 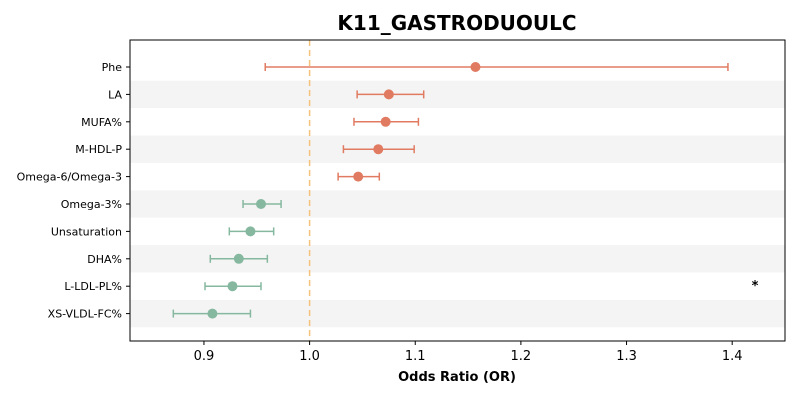 I want to click on y-tick-label: Phe, so click(x=112, y=67).